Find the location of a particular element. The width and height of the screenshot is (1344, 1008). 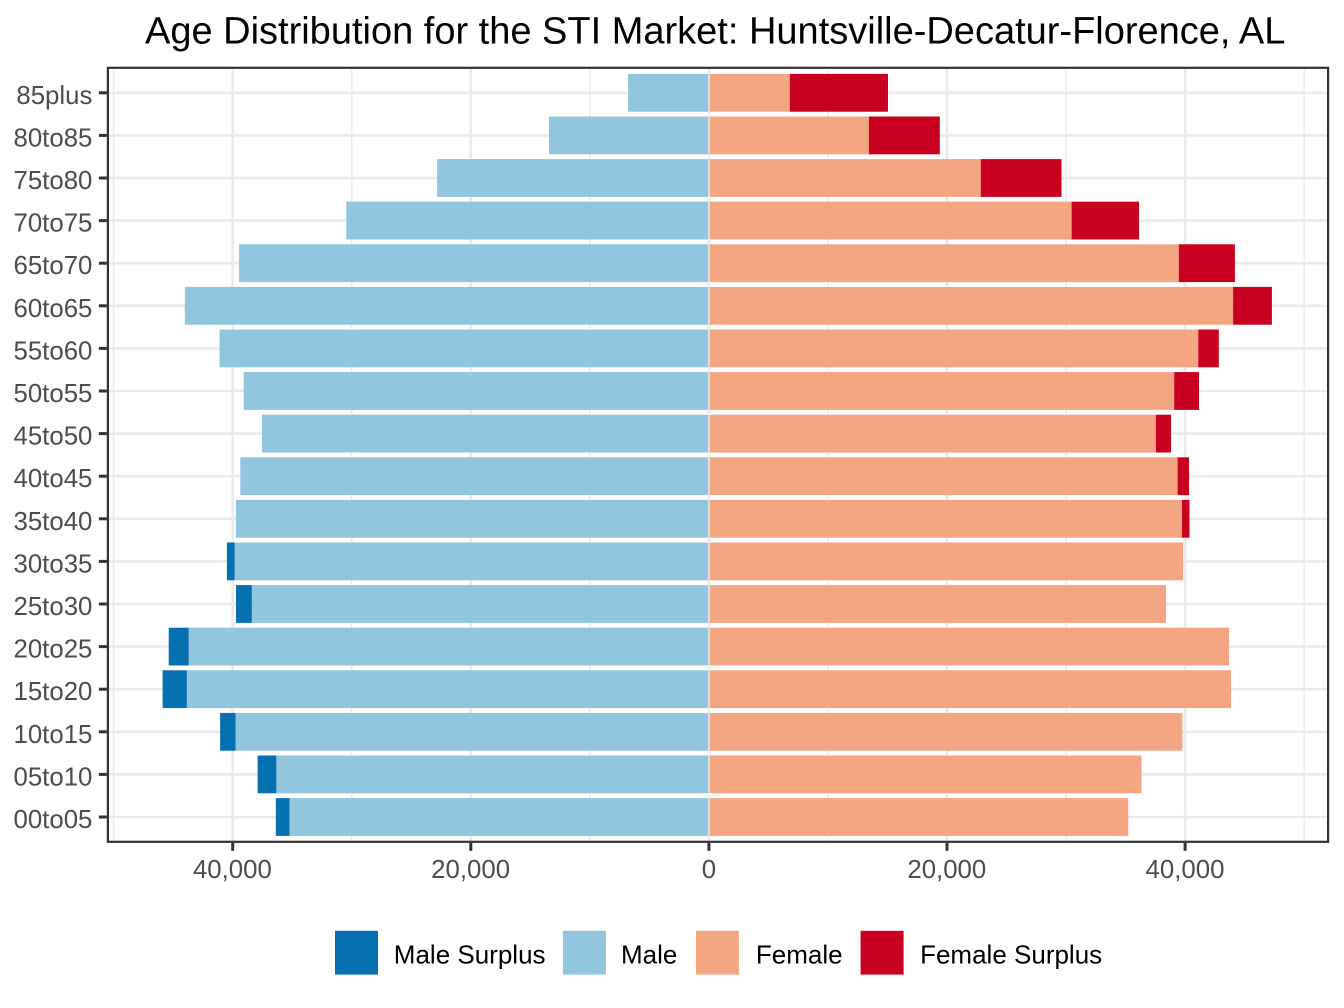

svg-text: 25to30 is located at coordinates (52, 607).